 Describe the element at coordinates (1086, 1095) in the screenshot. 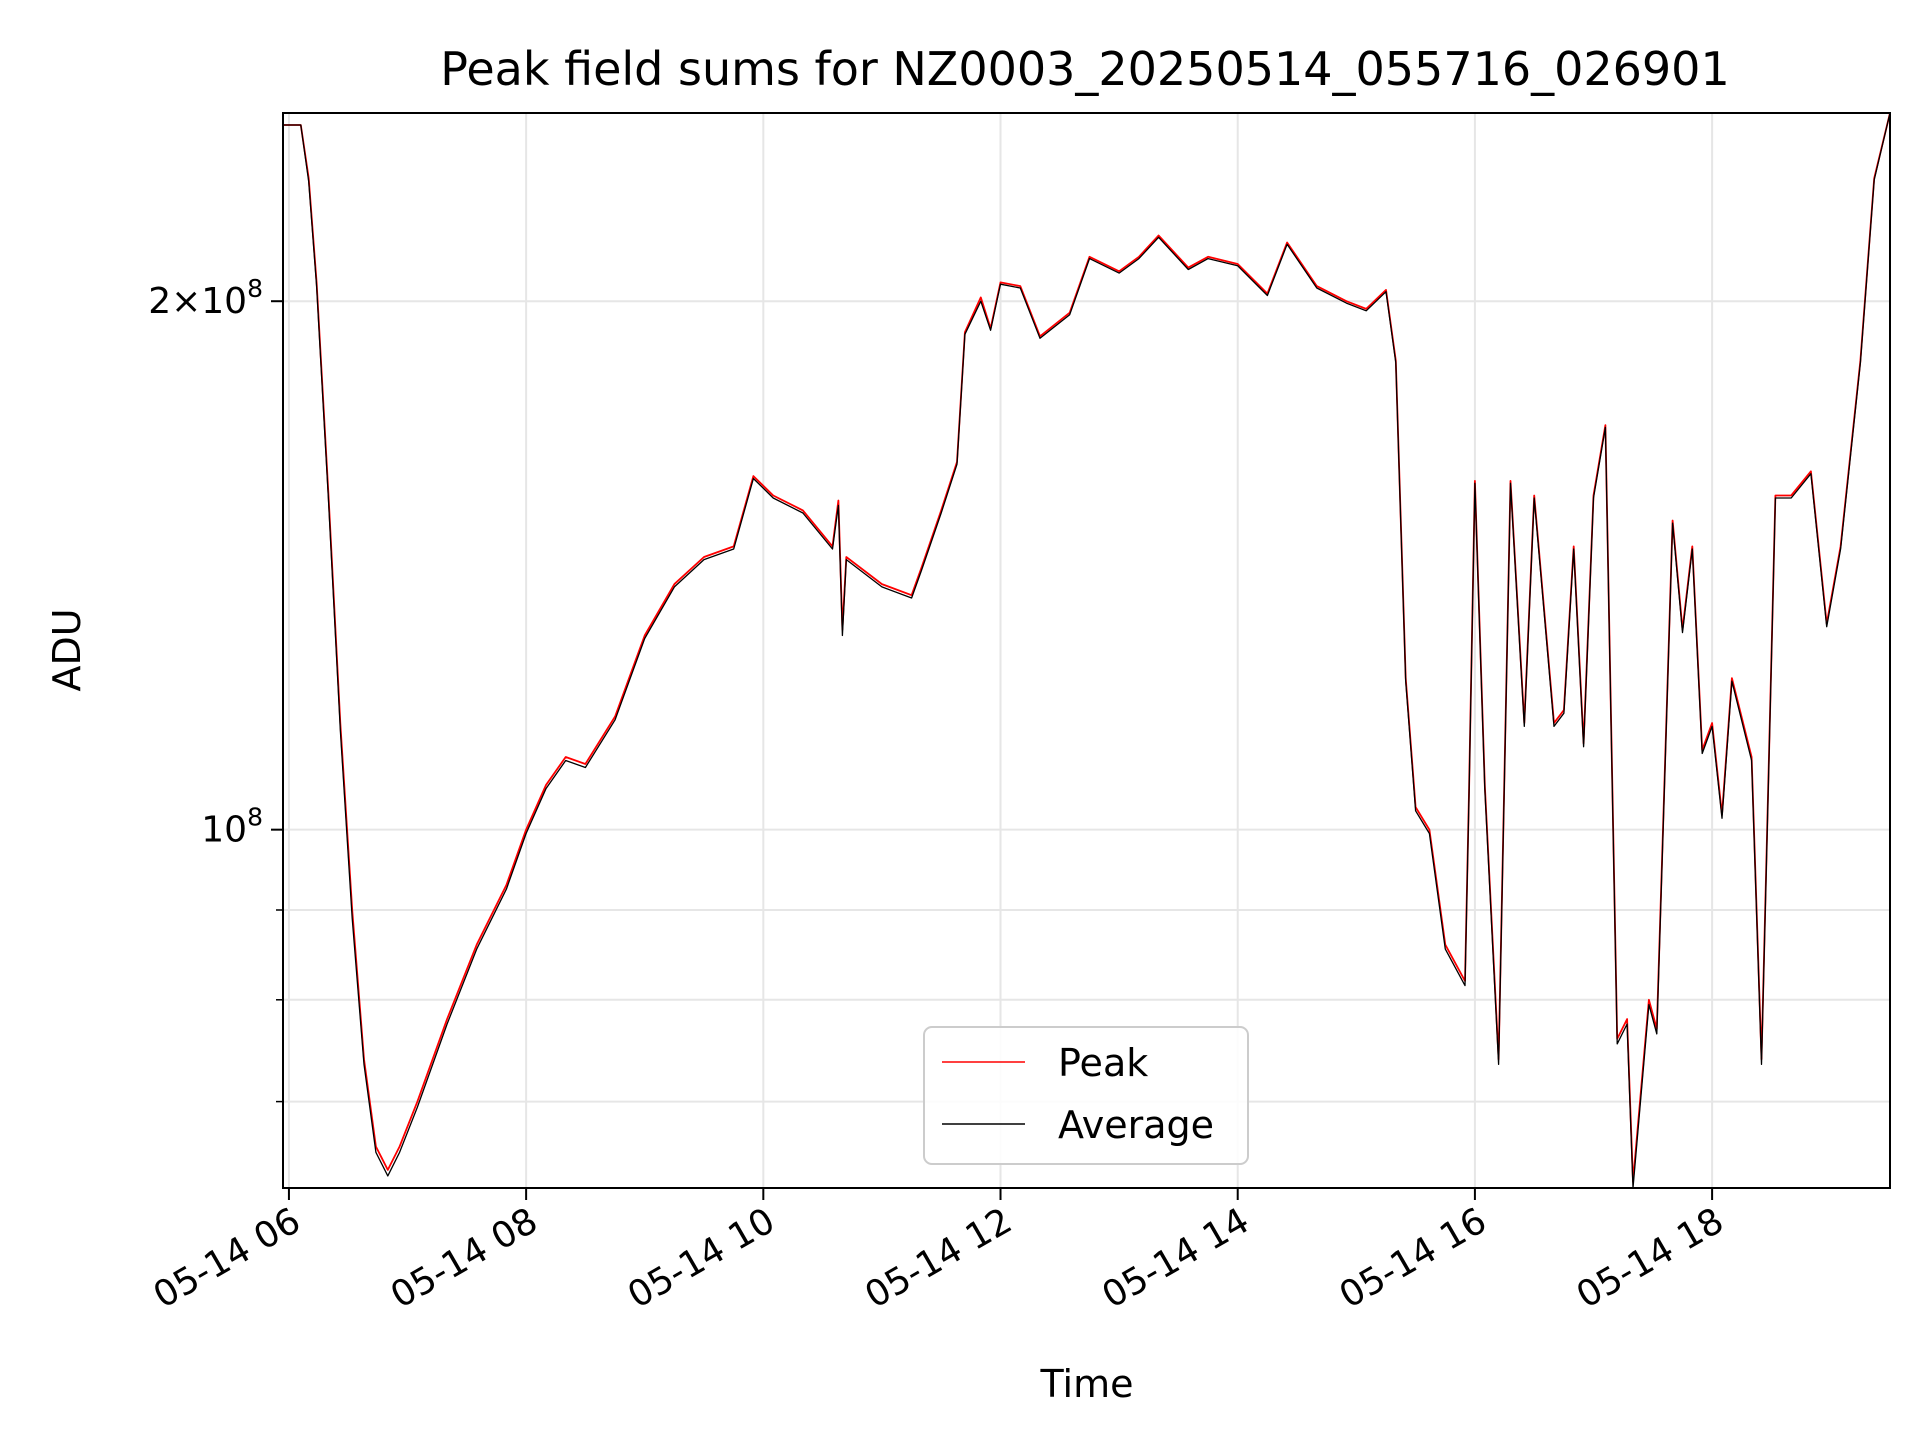

I see `legend: Peak Average` at that location.